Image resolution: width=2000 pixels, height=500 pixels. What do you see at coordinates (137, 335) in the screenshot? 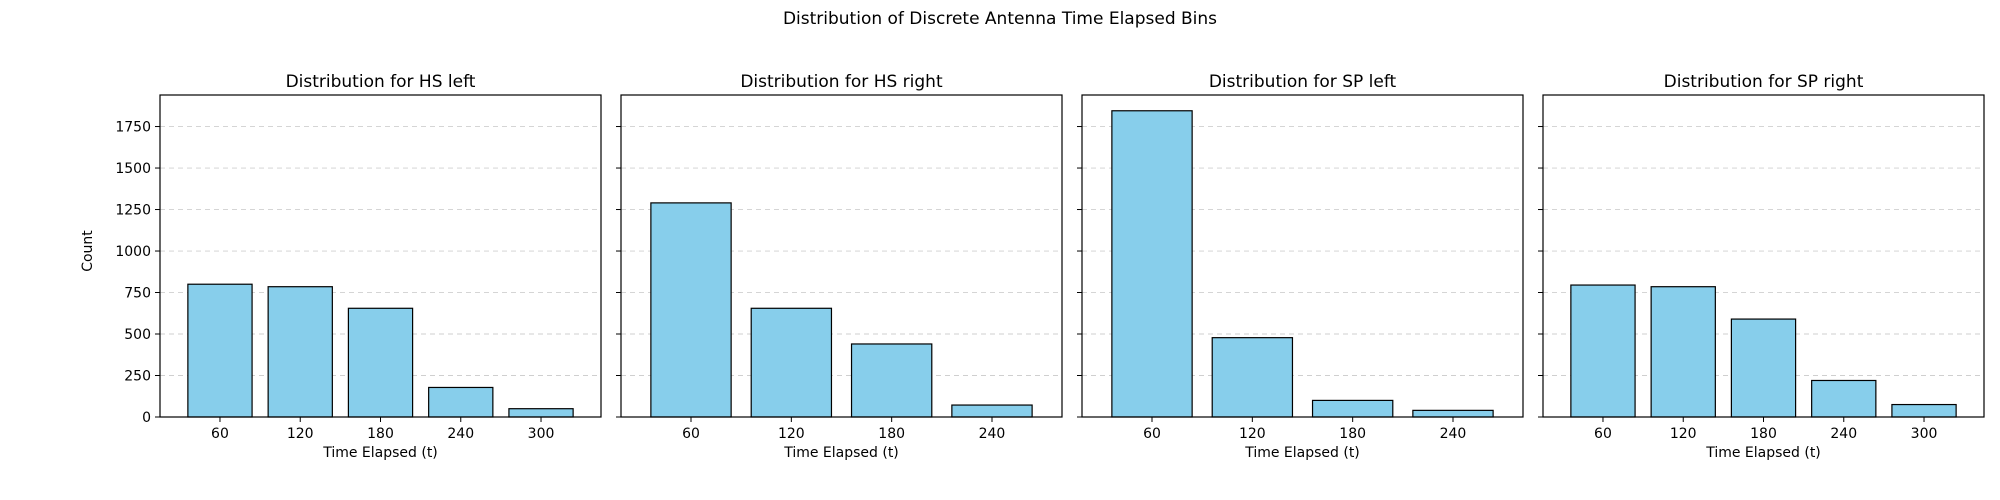
I see `y-tick-label: 500` at bounding box center [137, 335].